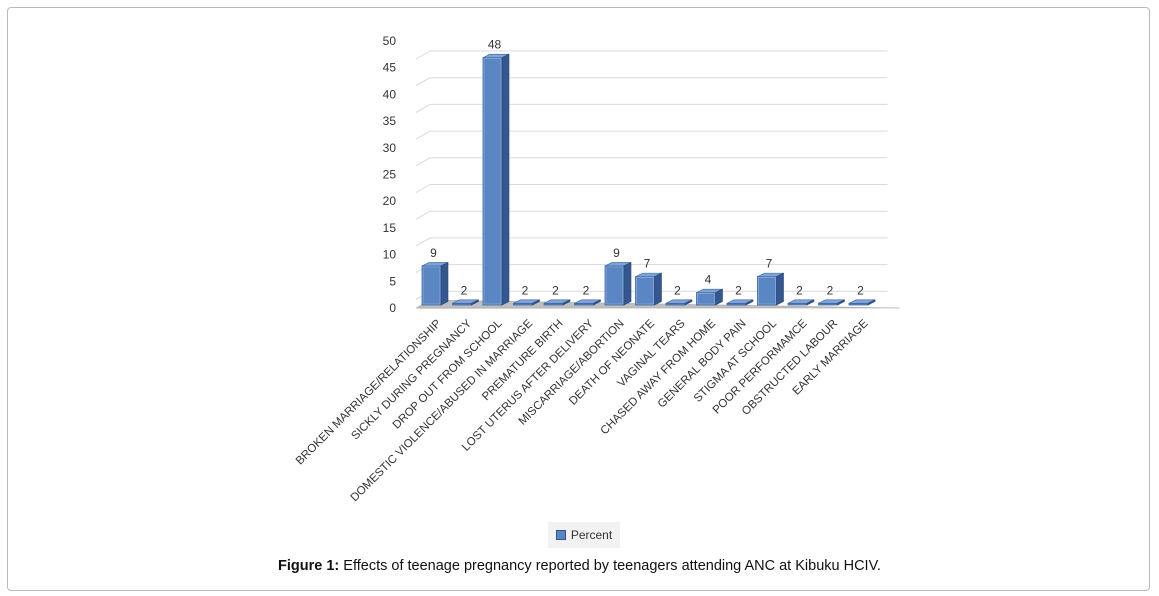 The height and width of the screenshot is (596, 1159). I want to click on y-tick-label: 0, so click(392, 308).